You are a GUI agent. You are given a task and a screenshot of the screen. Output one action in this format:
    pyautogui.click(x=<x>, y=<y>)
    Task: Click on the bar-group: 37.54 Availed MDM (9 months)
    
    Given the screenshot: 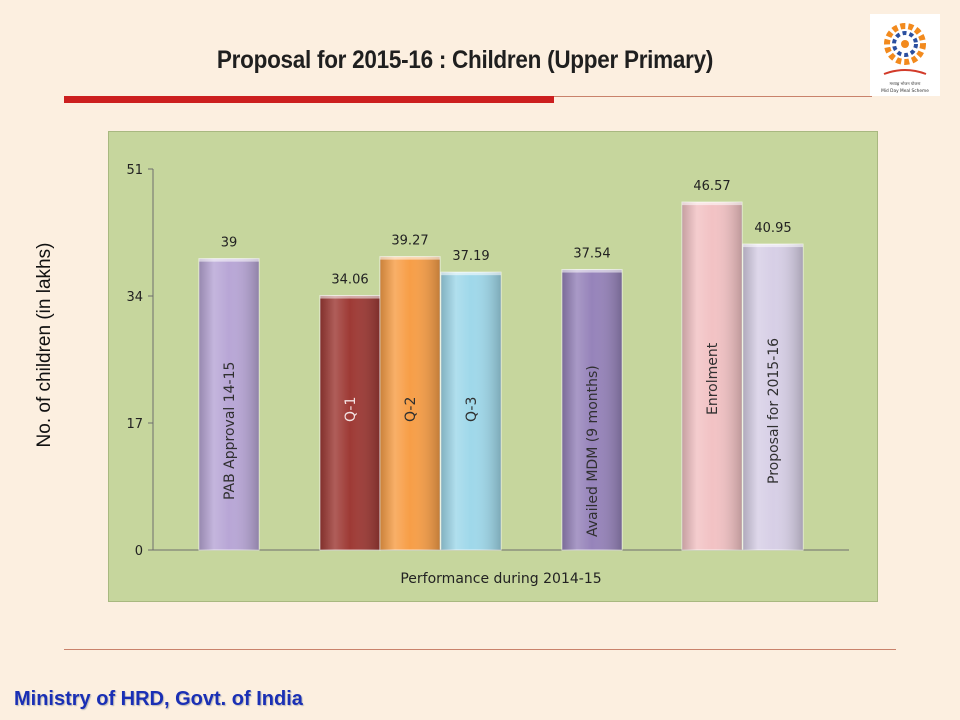 What is the action you would take?
    pyautogui.click(x=592, y=399)
    